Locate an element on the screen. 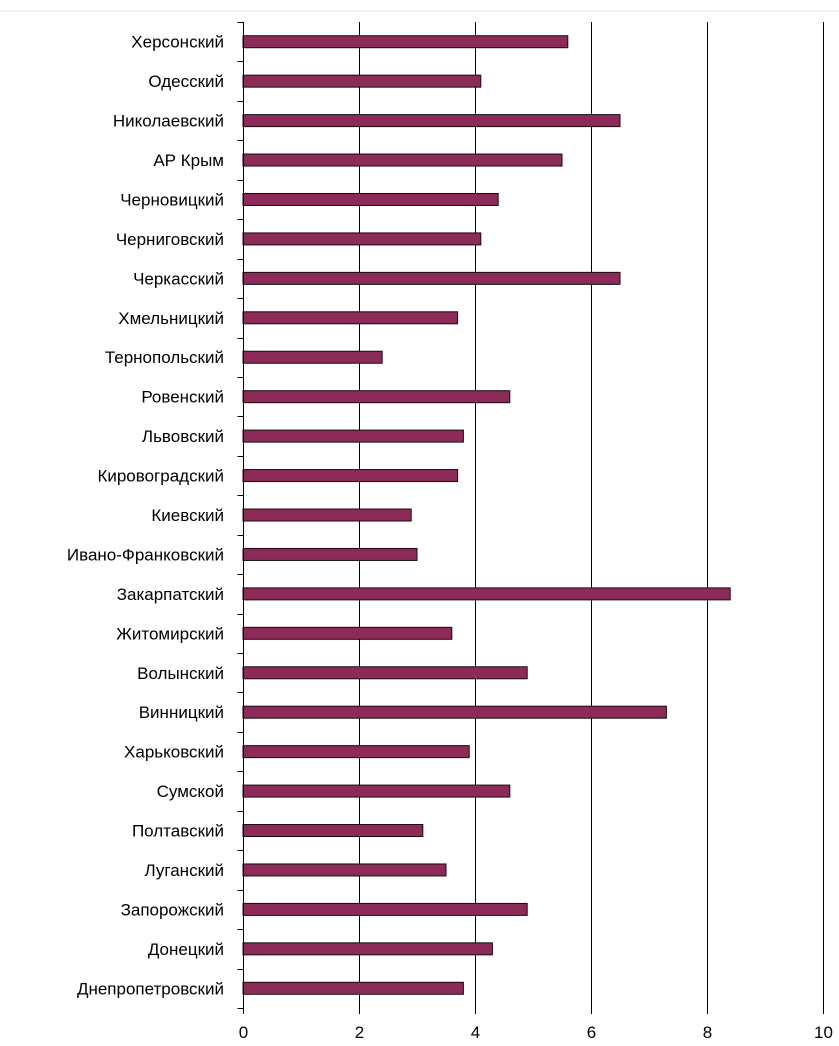 The image size is (839, 1046). category-label: Запорожский is located at coordinates (172, 909).